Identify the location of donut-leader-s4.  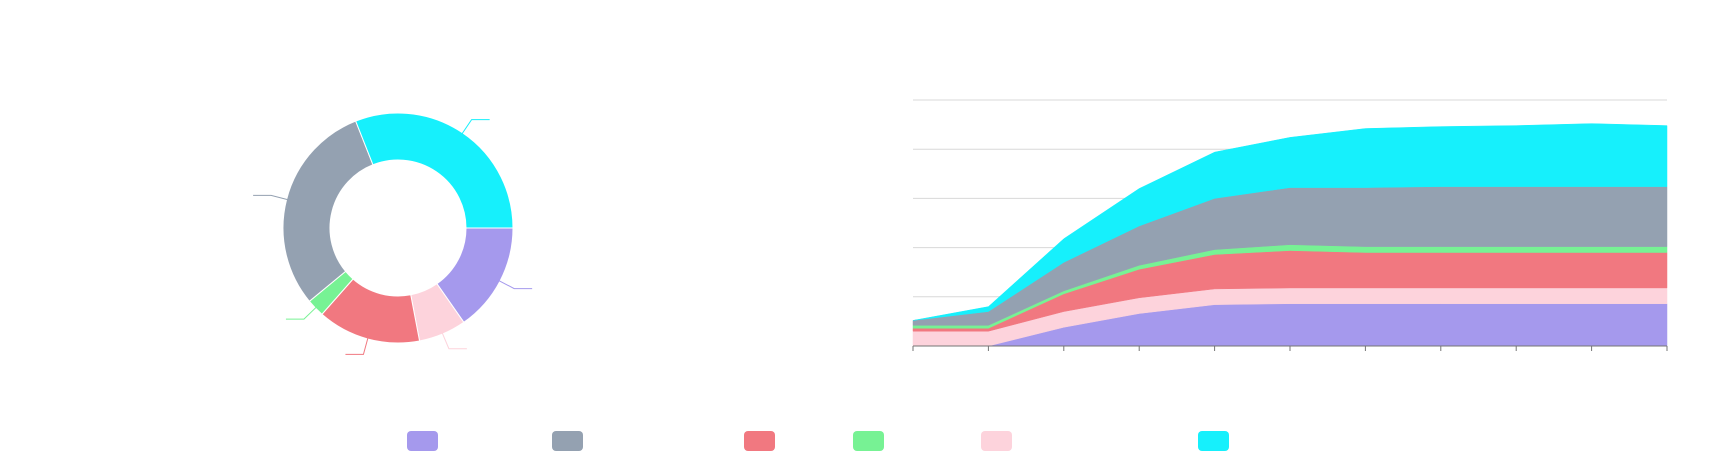
(301, 312).